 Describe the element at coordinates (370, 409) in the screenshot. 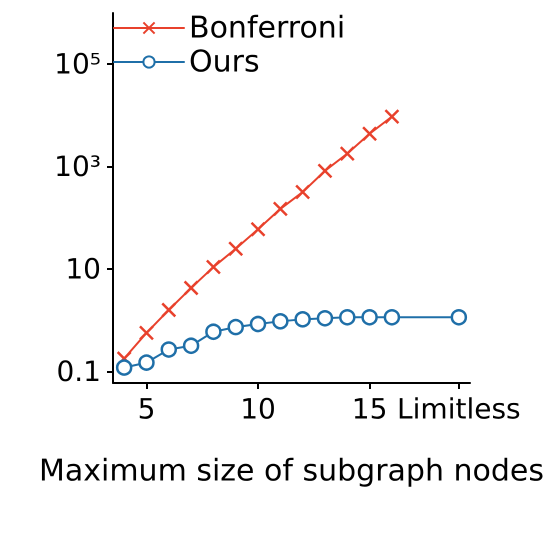

I see `x-tick-label: 15` at that location.